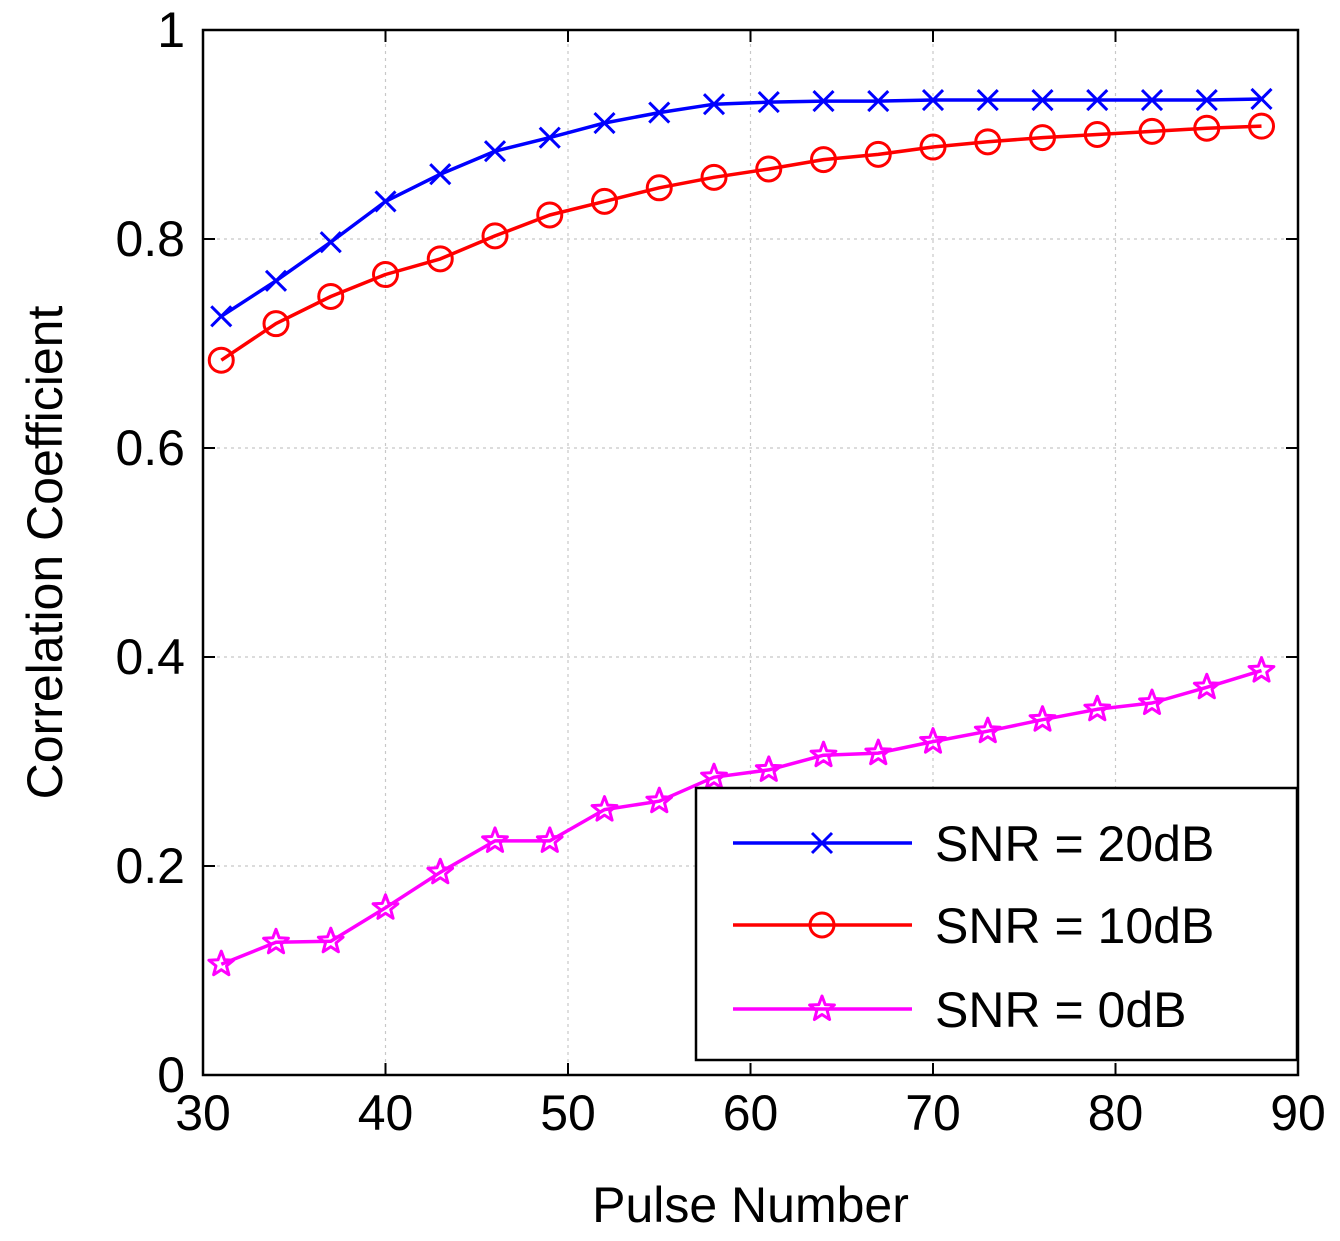 The image size is (1340, 1241). I want to click on x-tick-label: 80, so click(1116, 1113).